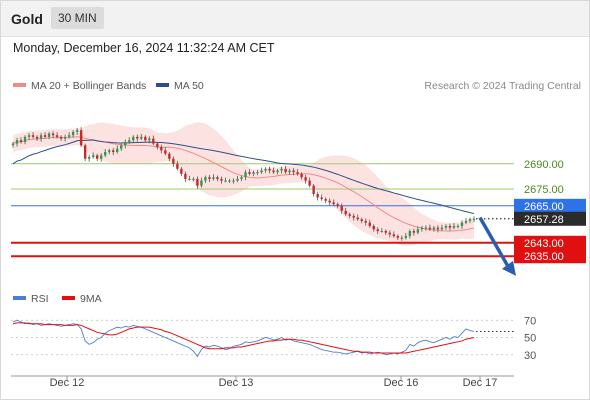 This screenshot has height=400, width=590. I want to click on legend-ma20: MA 20 + Bollinger Bands, so click(79, 86).